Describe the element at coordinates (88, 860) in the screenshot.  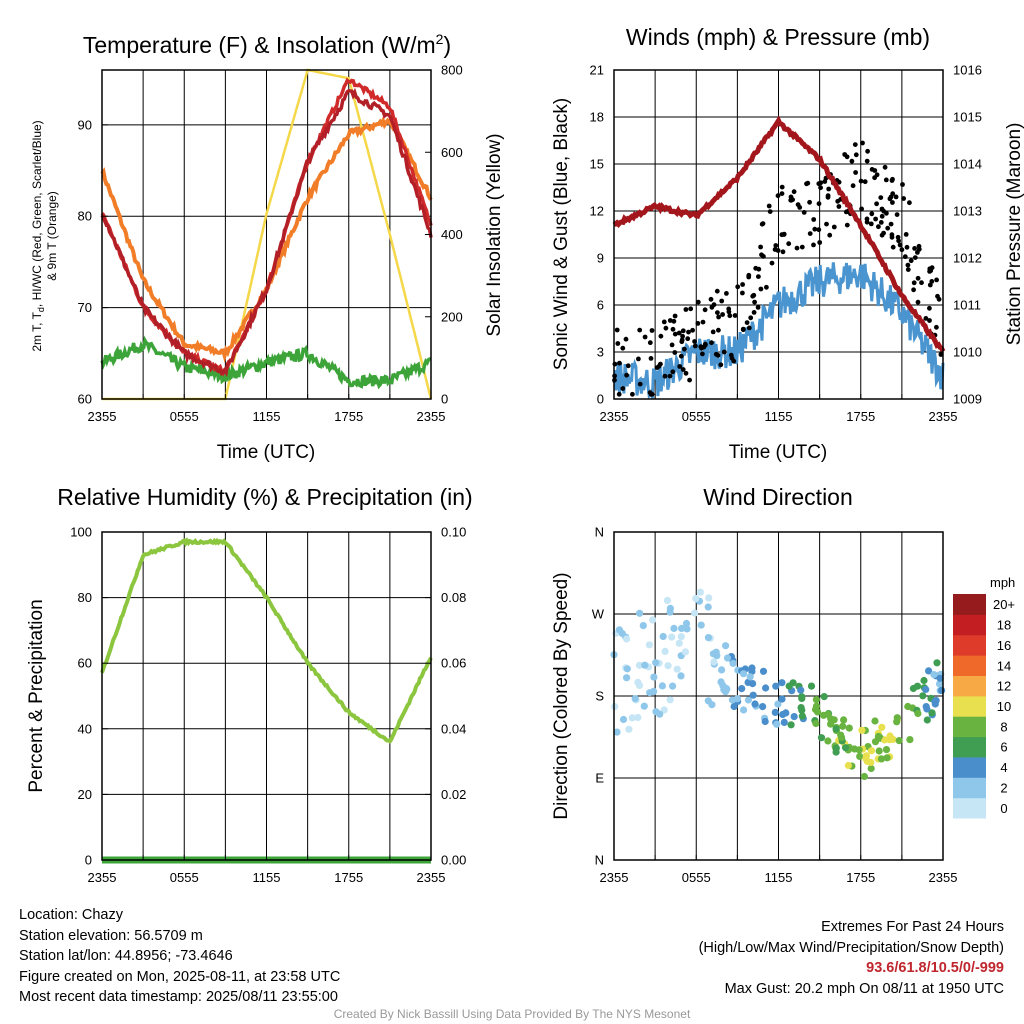
I see `y-tick-label: 0` at that location.